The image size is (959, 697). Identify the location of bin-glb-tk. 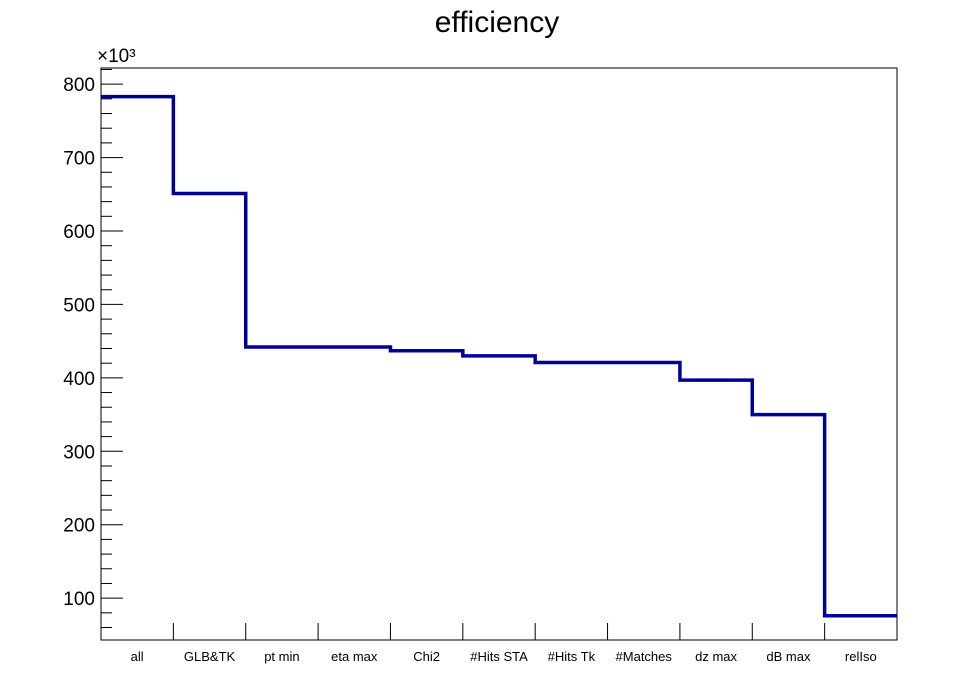
(209, 194).